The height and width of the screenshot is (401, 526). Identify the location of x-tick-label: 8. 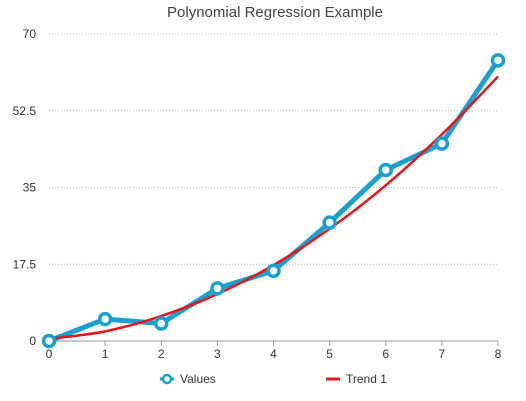
(498, 354).